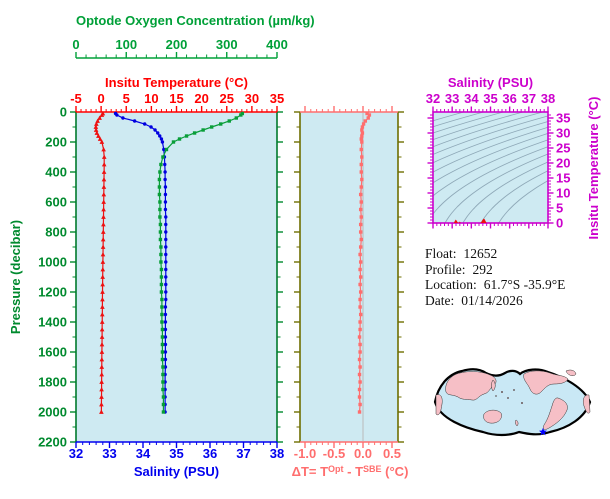 This screenshot has width=610, height=499. I want to click on delta-t-label-mid: - T, so click(353, 471).